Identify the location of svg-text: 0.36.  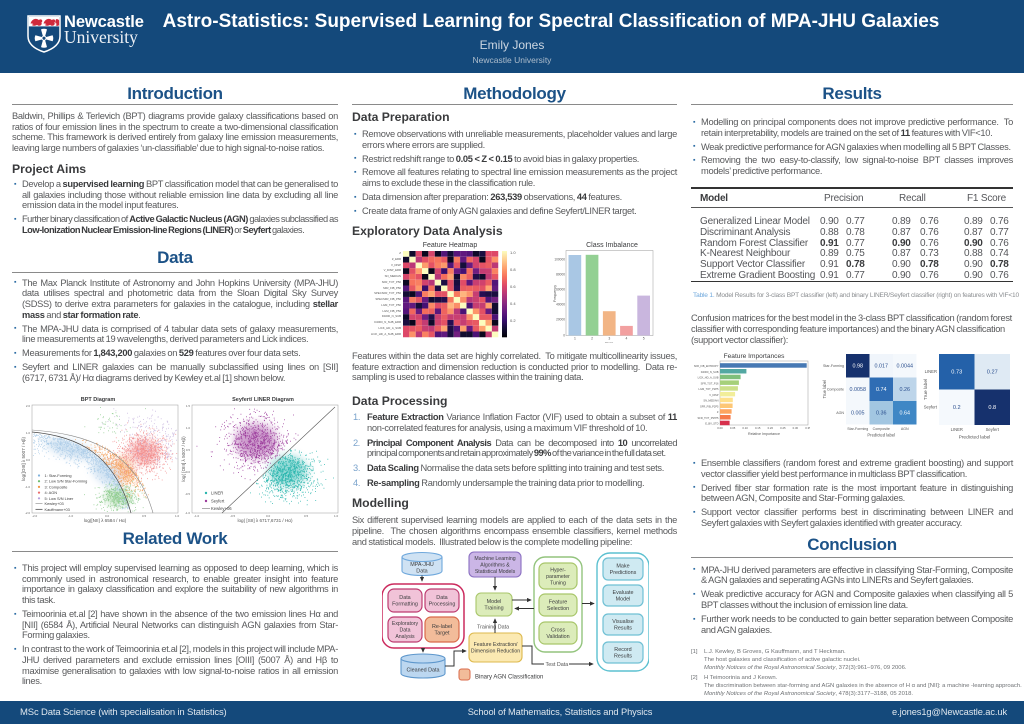
(881, 414).